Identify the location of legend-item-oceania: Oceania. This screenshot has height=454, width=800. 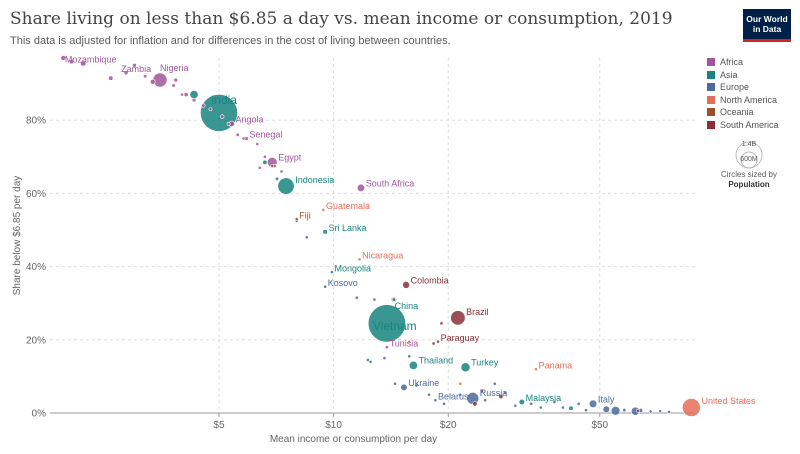
(743, 112).